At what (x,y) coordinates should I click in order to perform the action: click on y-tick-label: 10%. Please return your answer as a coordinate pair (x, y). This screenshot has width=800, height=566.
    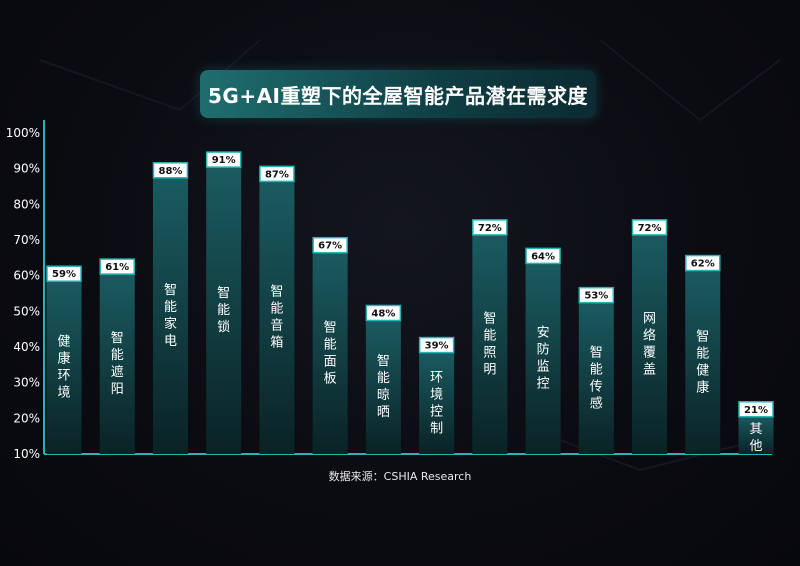
    Looking at the image, I should click on (26, 454).